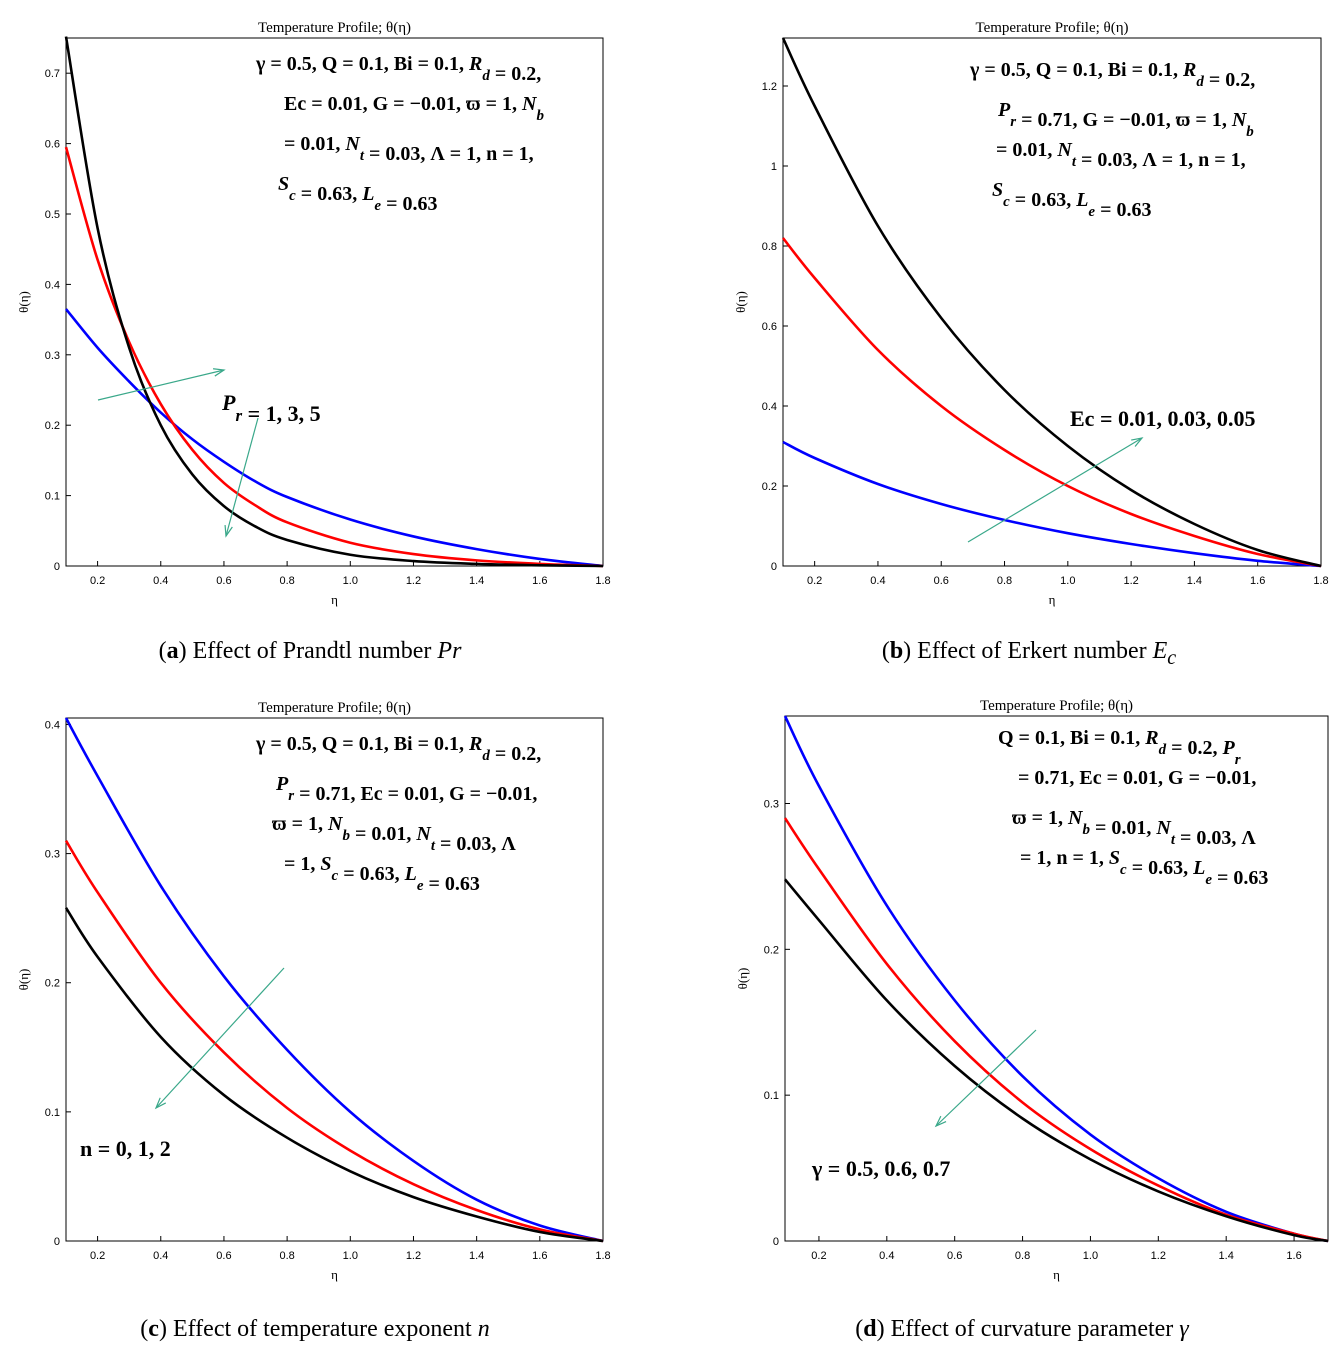 The height and width of the screenshot is (1355, 1343). What do you see at coordinates (769, 327) in the screenshot?
I see `y-tick-label: 0.6` at bounding box center [769, 327].